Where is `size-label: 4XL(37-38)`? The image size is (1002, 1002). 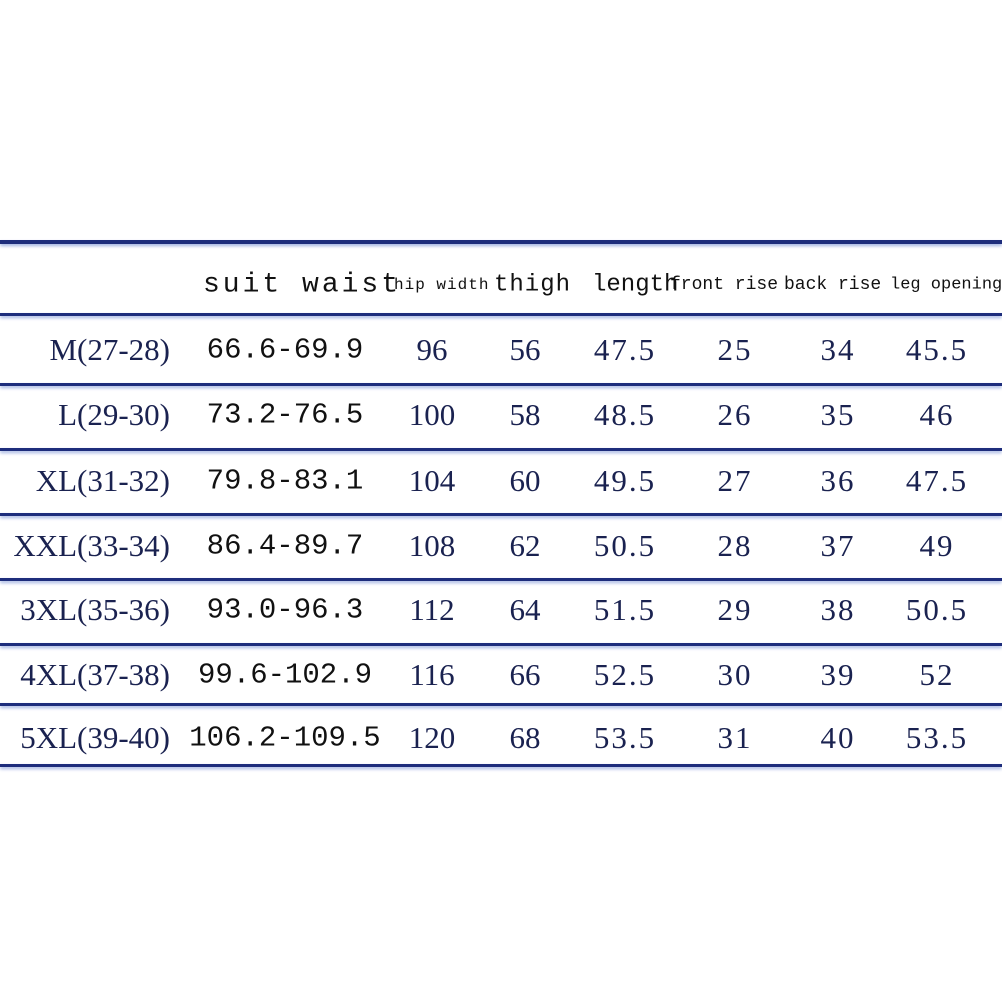 size-label: 4XL(37-38) is located at coordinates (95, 674).